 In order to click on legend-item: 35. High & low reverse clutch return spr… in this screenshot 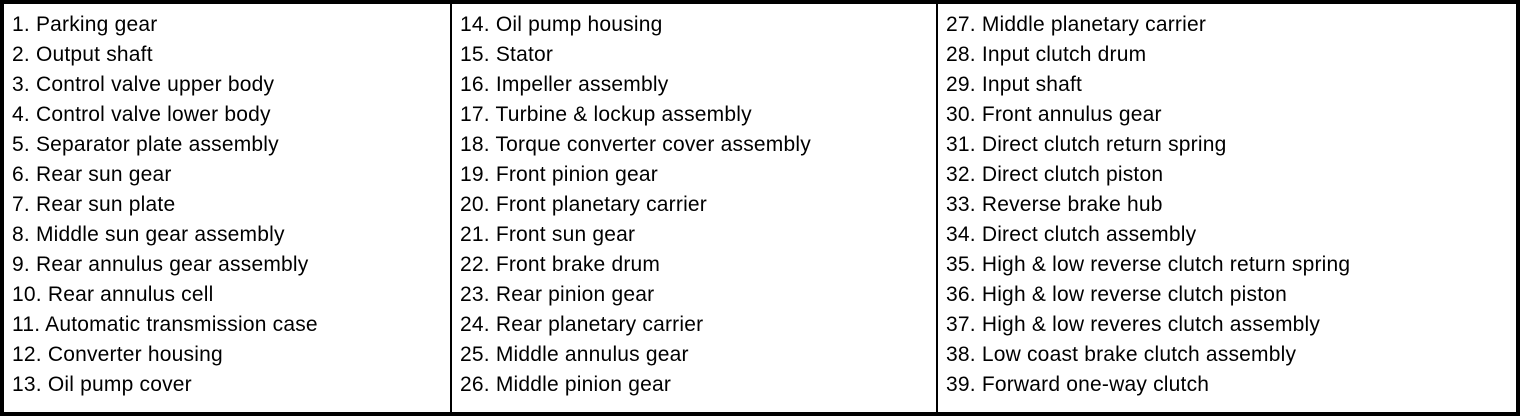, I will do `click(1148, 264)`.